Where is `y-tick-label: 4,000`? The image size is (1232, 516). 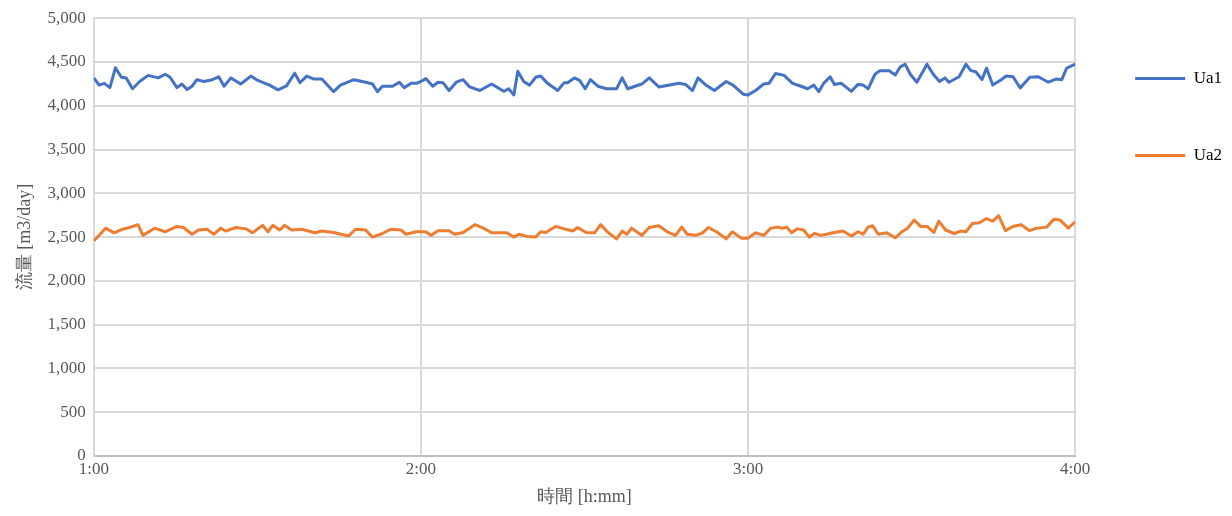
y-tick-label: 4,000 is located at coordinates (66, 105).